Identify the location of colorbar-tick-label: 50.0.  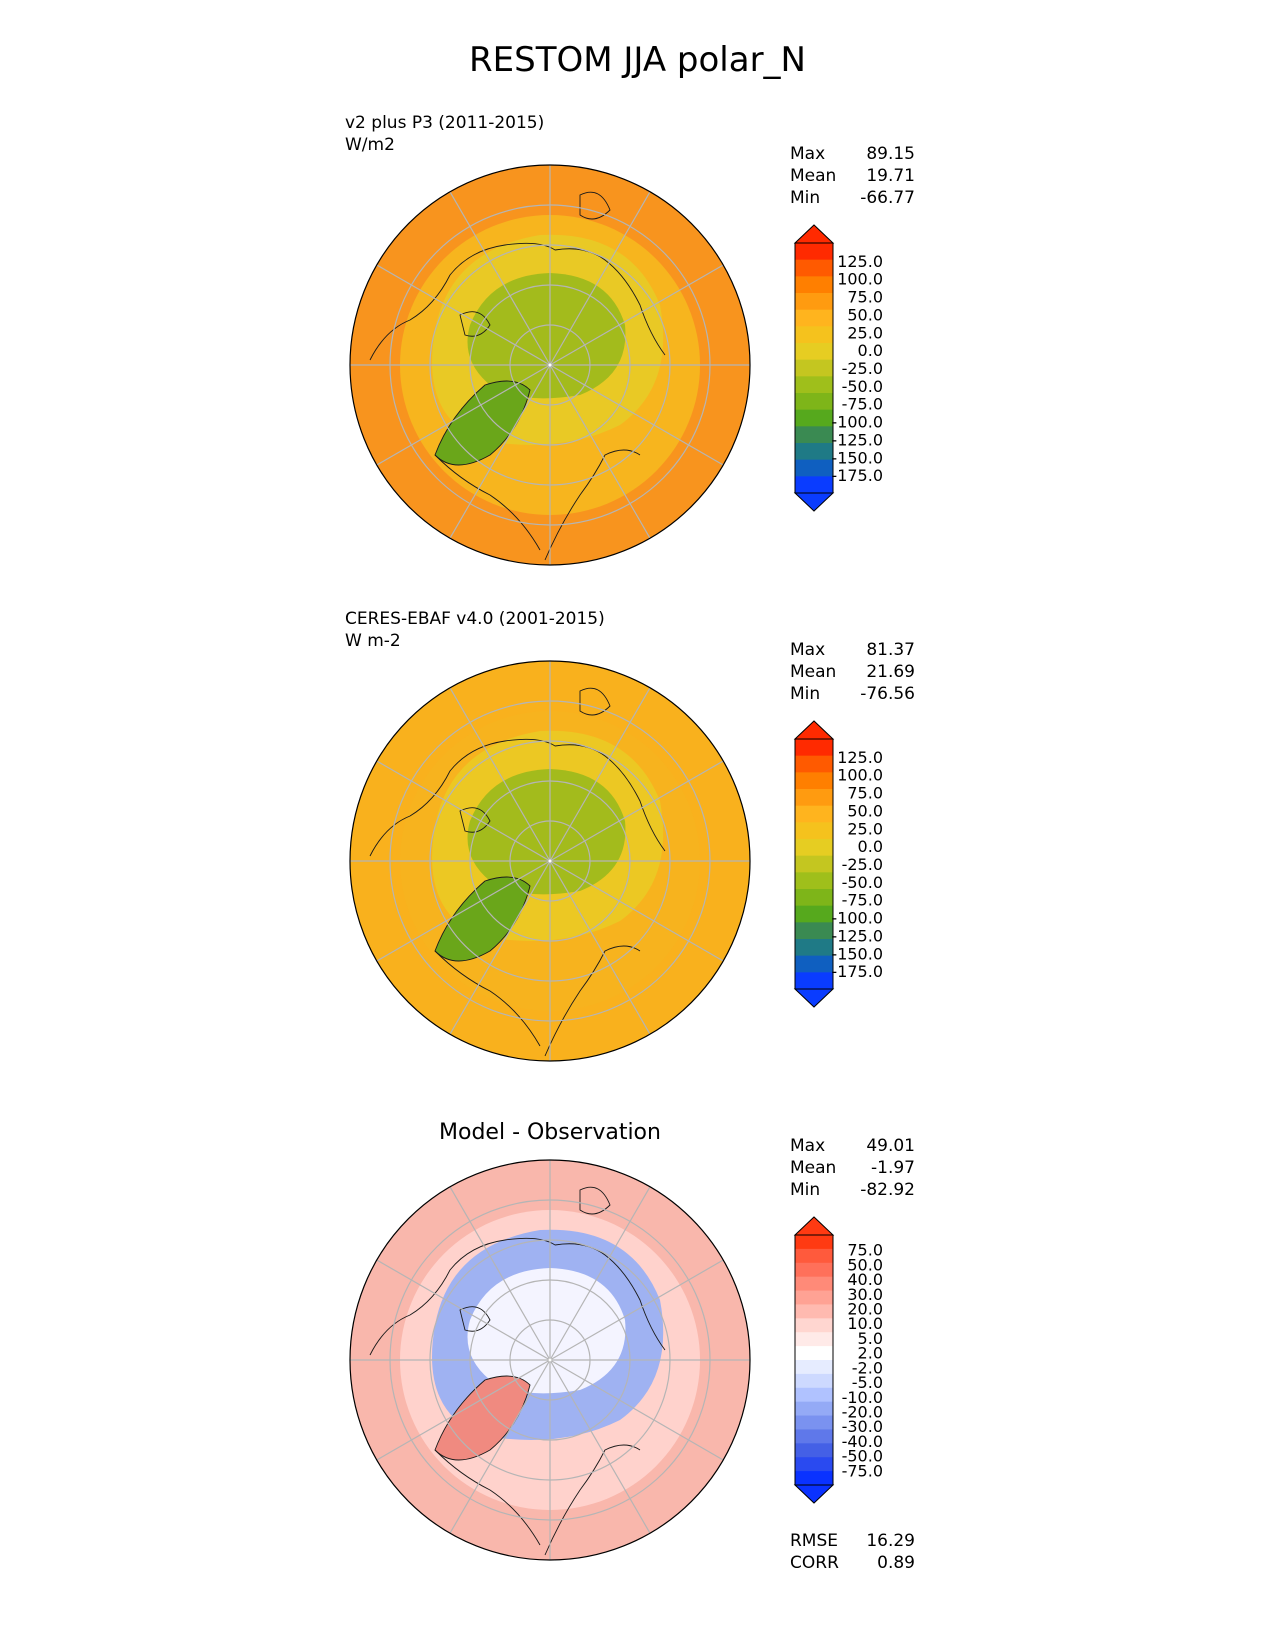
(865, 810).